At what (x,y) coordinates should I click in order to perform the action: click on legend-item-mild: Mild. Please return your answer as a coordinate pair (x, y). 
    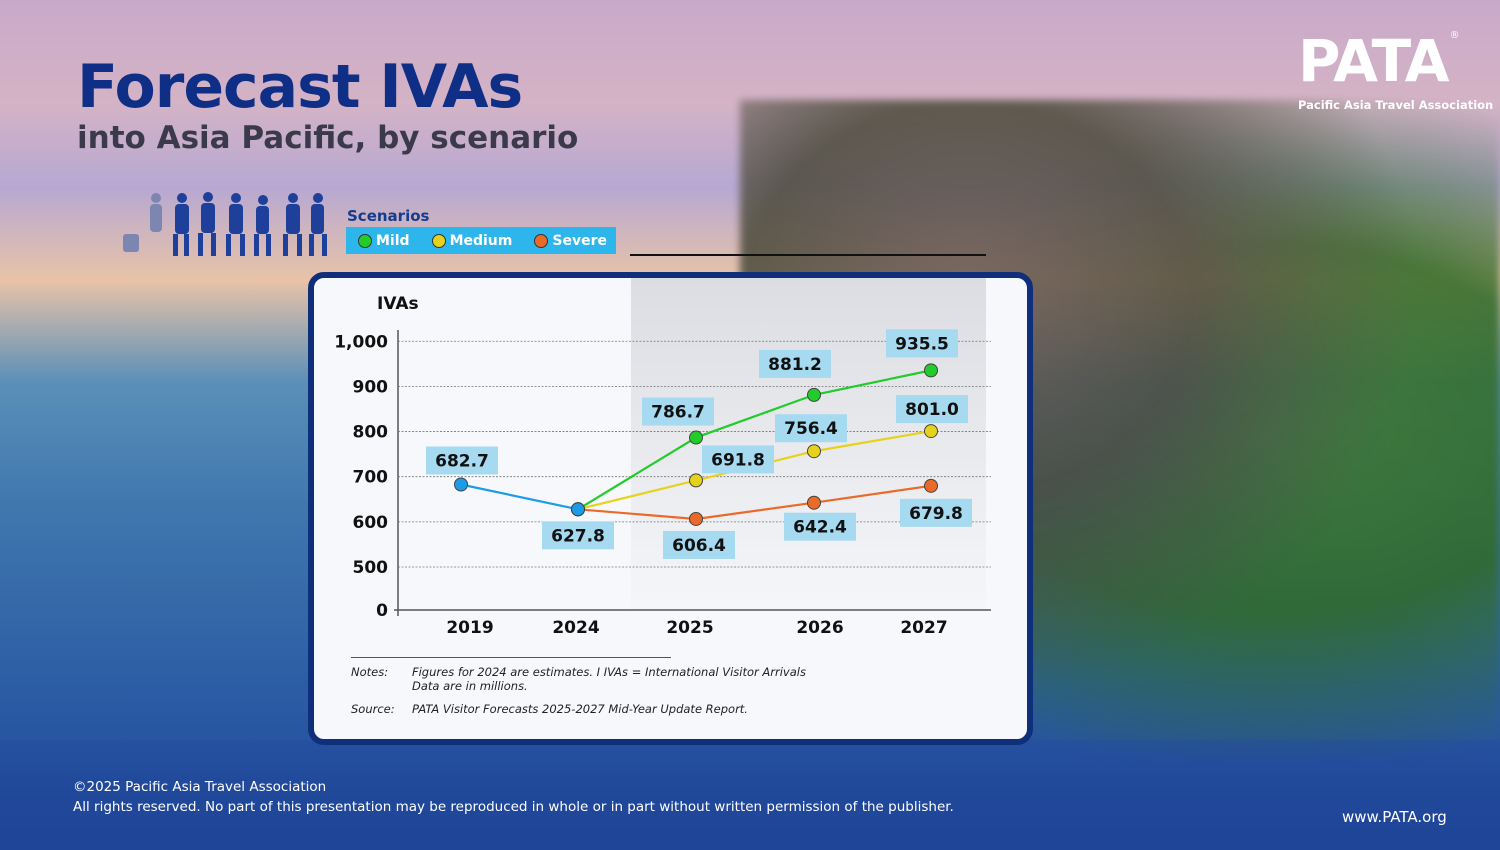
    Looking at the image, I should click on (384, 241).